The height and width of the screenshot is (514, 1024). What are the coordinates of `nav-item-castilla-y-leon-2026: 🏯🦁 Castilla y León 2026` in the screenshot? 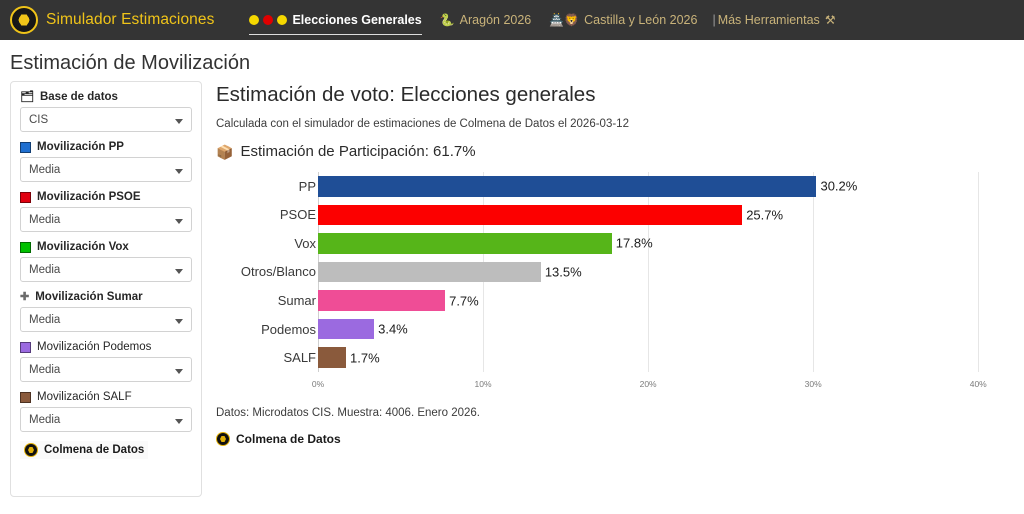 It's located at (623, 20).